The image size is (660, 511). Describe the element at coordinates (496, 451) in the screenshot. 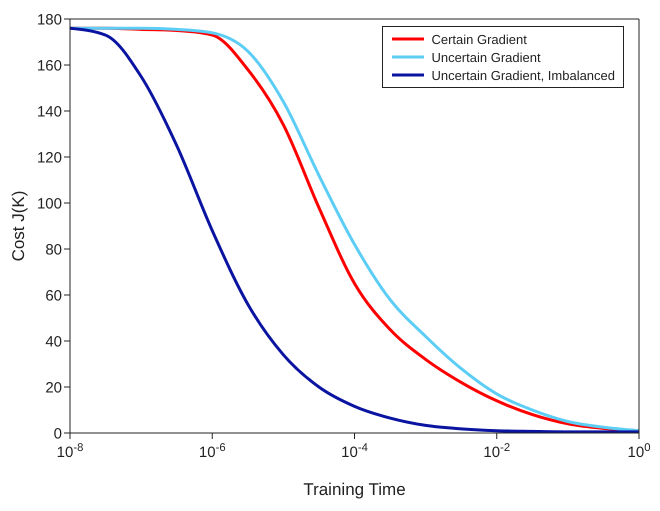

I see `x-tick-label: 10$^{-2}$` at that location.